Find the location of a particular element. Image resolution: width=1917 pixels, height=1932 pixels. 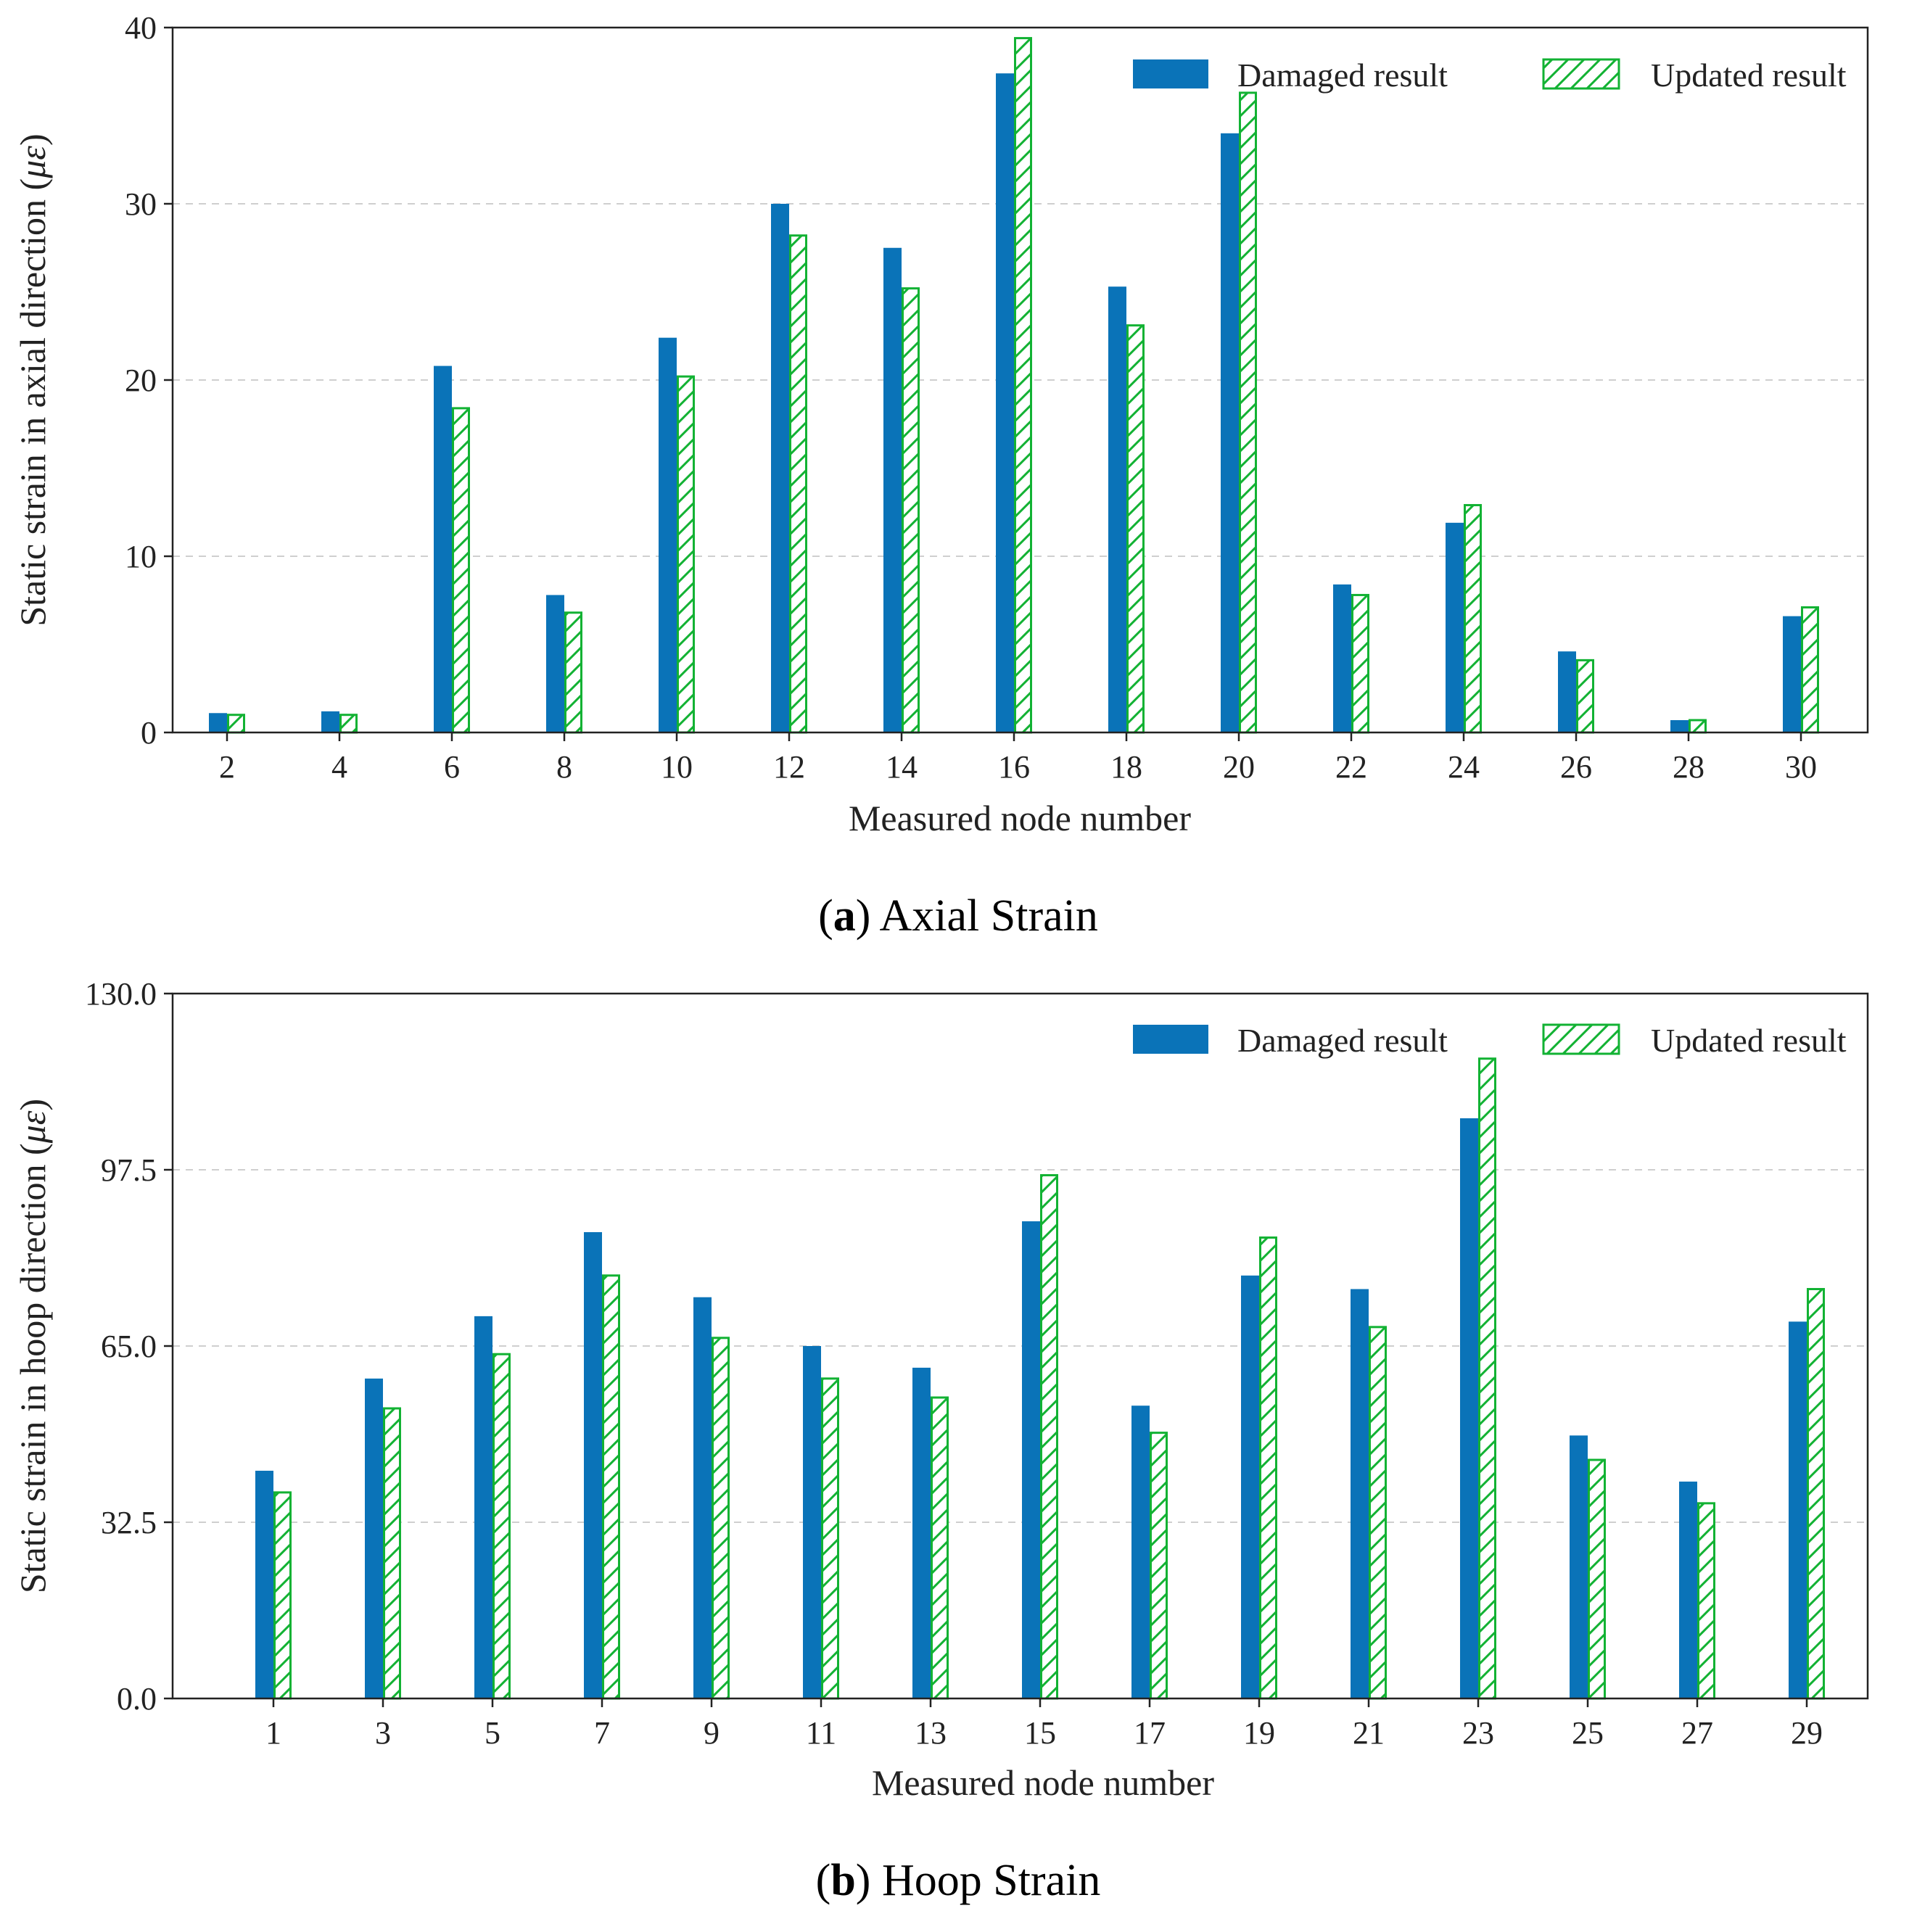

hoop-x-tick-label: 13 is located at coordinates (931, 1733).